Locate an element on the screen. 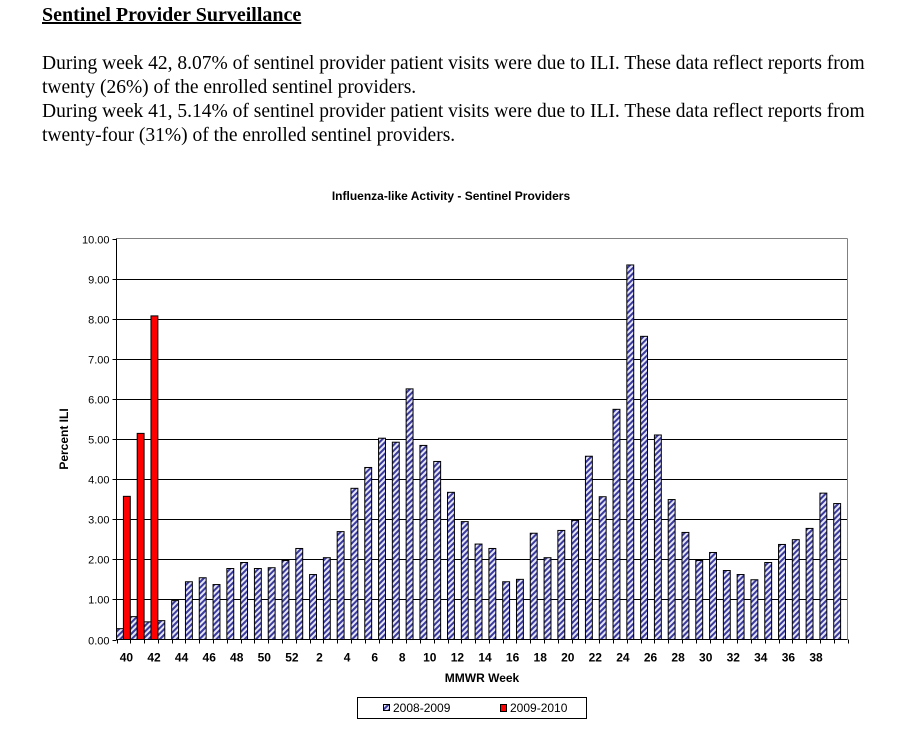 The height and width of the screenshot is (738, 919). x-tick-label: 12 is located at coordinates (458, 658).